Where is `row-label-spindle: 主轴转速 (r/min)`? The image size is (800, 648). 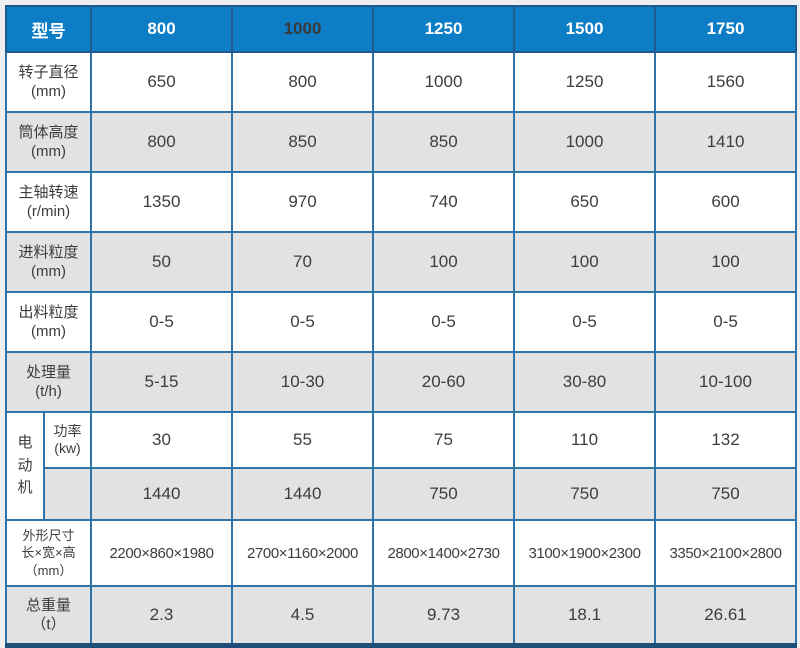
row-label-spindle: 主轴转速 (r/min) is located at coordinates (48, 202).